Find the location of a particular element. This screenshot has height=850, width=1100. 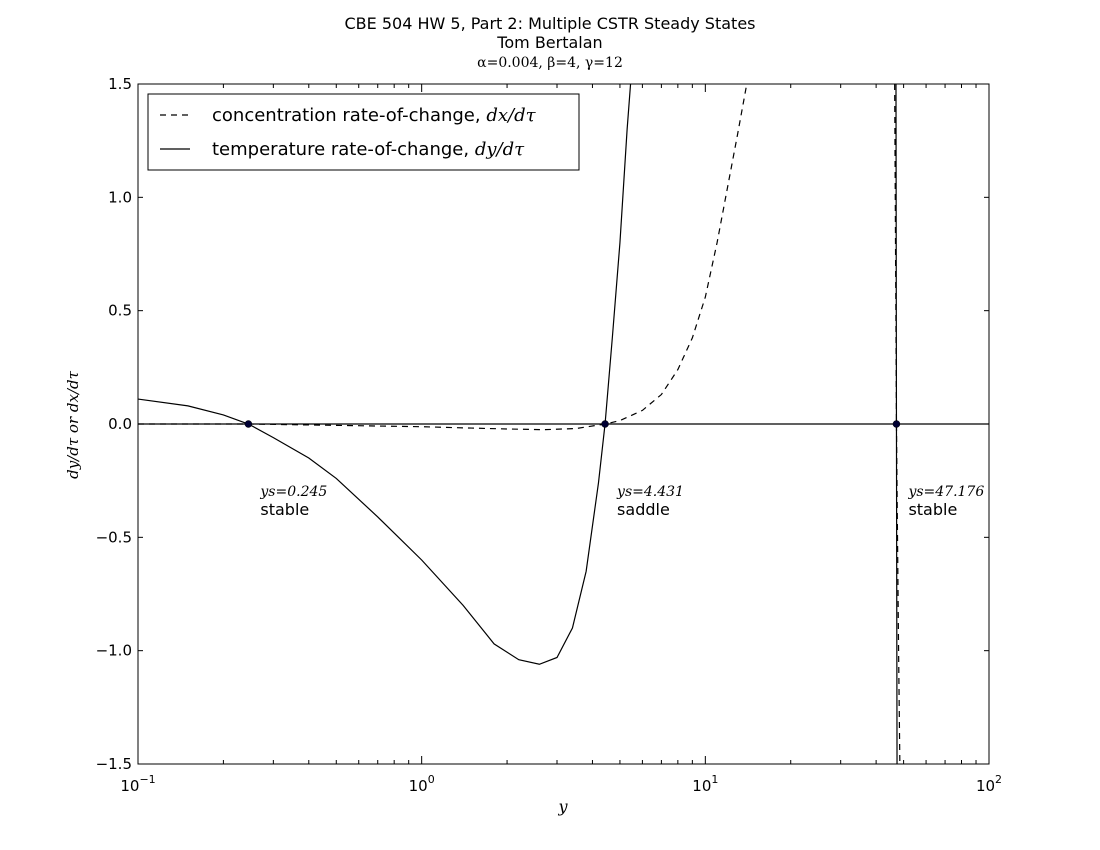

chart-subtitle: Tom Bertalan is located at coordinates (549, 42).